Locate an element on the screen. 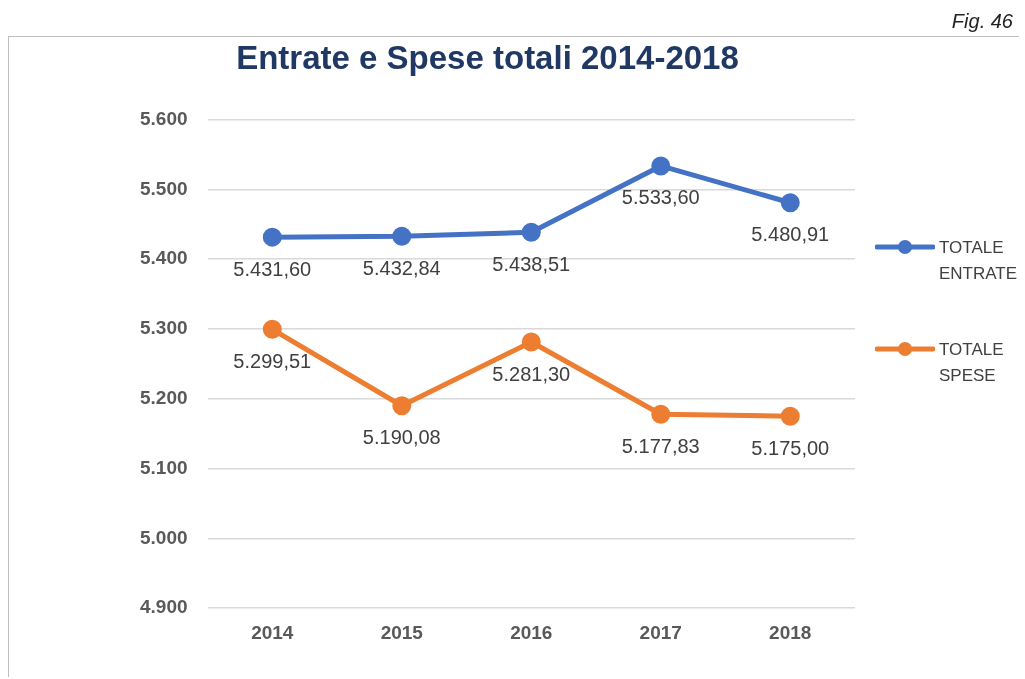 The width and height of the screenshot is (1025, 679). y-tick-label: 5.600 is located at coordinates (164, 118).